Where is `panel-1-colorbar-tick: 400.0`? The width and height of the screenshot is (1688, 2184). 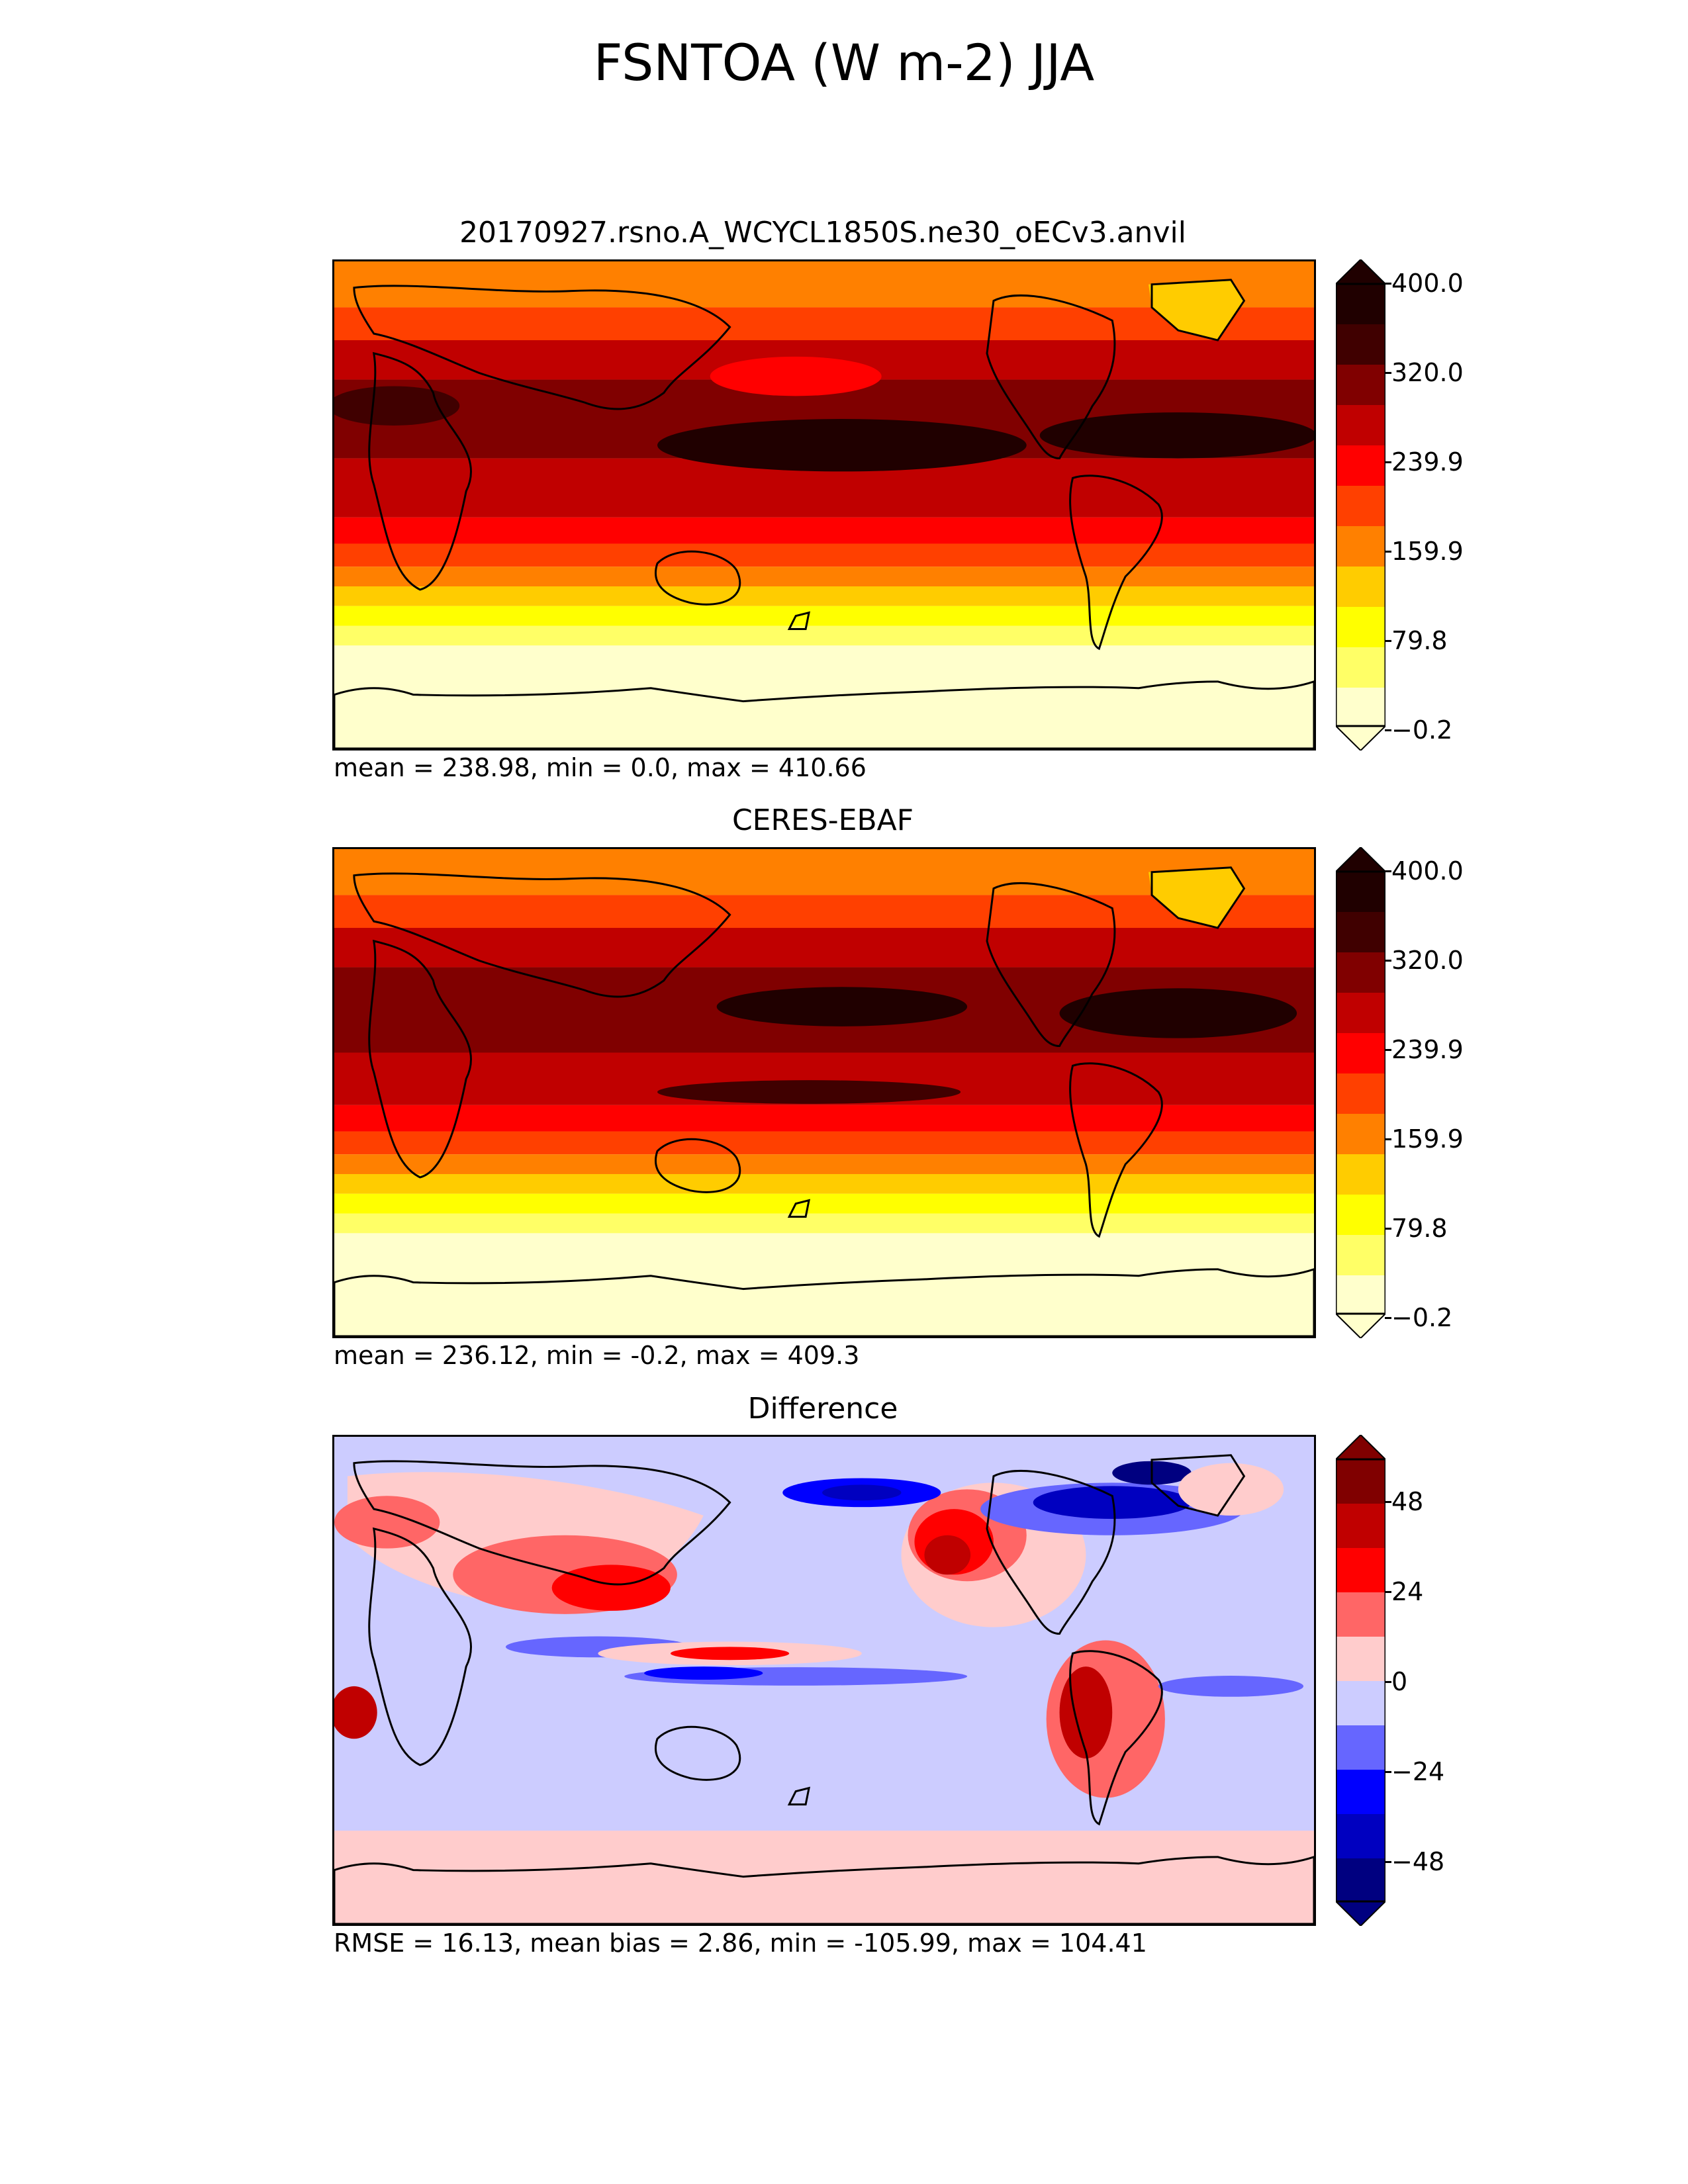 panel-1-colorbar-tick: 400.0 is located at coordinates (1424, 283).